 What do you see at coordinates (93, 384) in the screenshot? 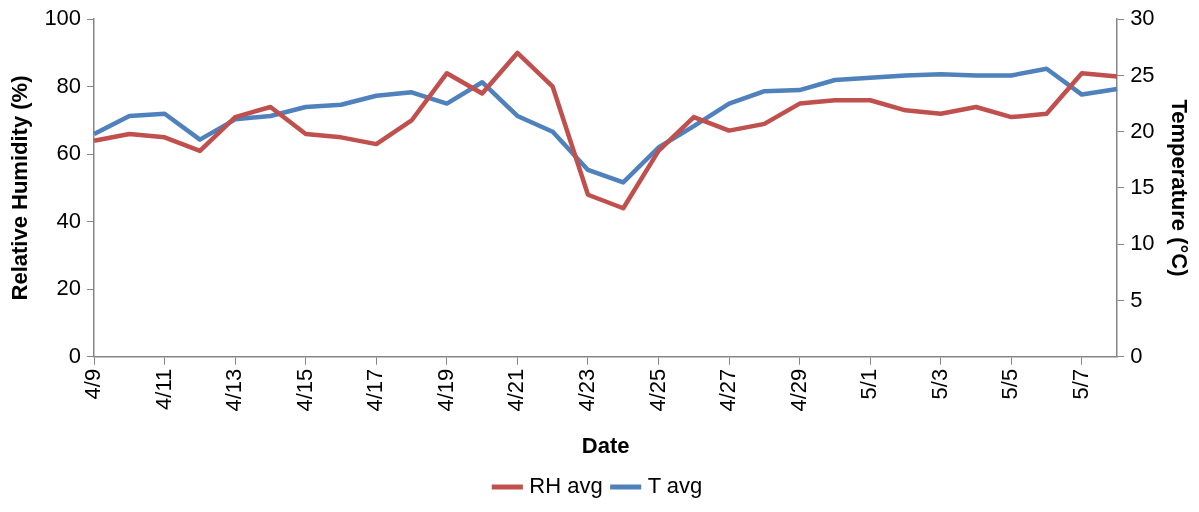
I see `x-tick-label: 4/9` at bounding box center [93, 384].